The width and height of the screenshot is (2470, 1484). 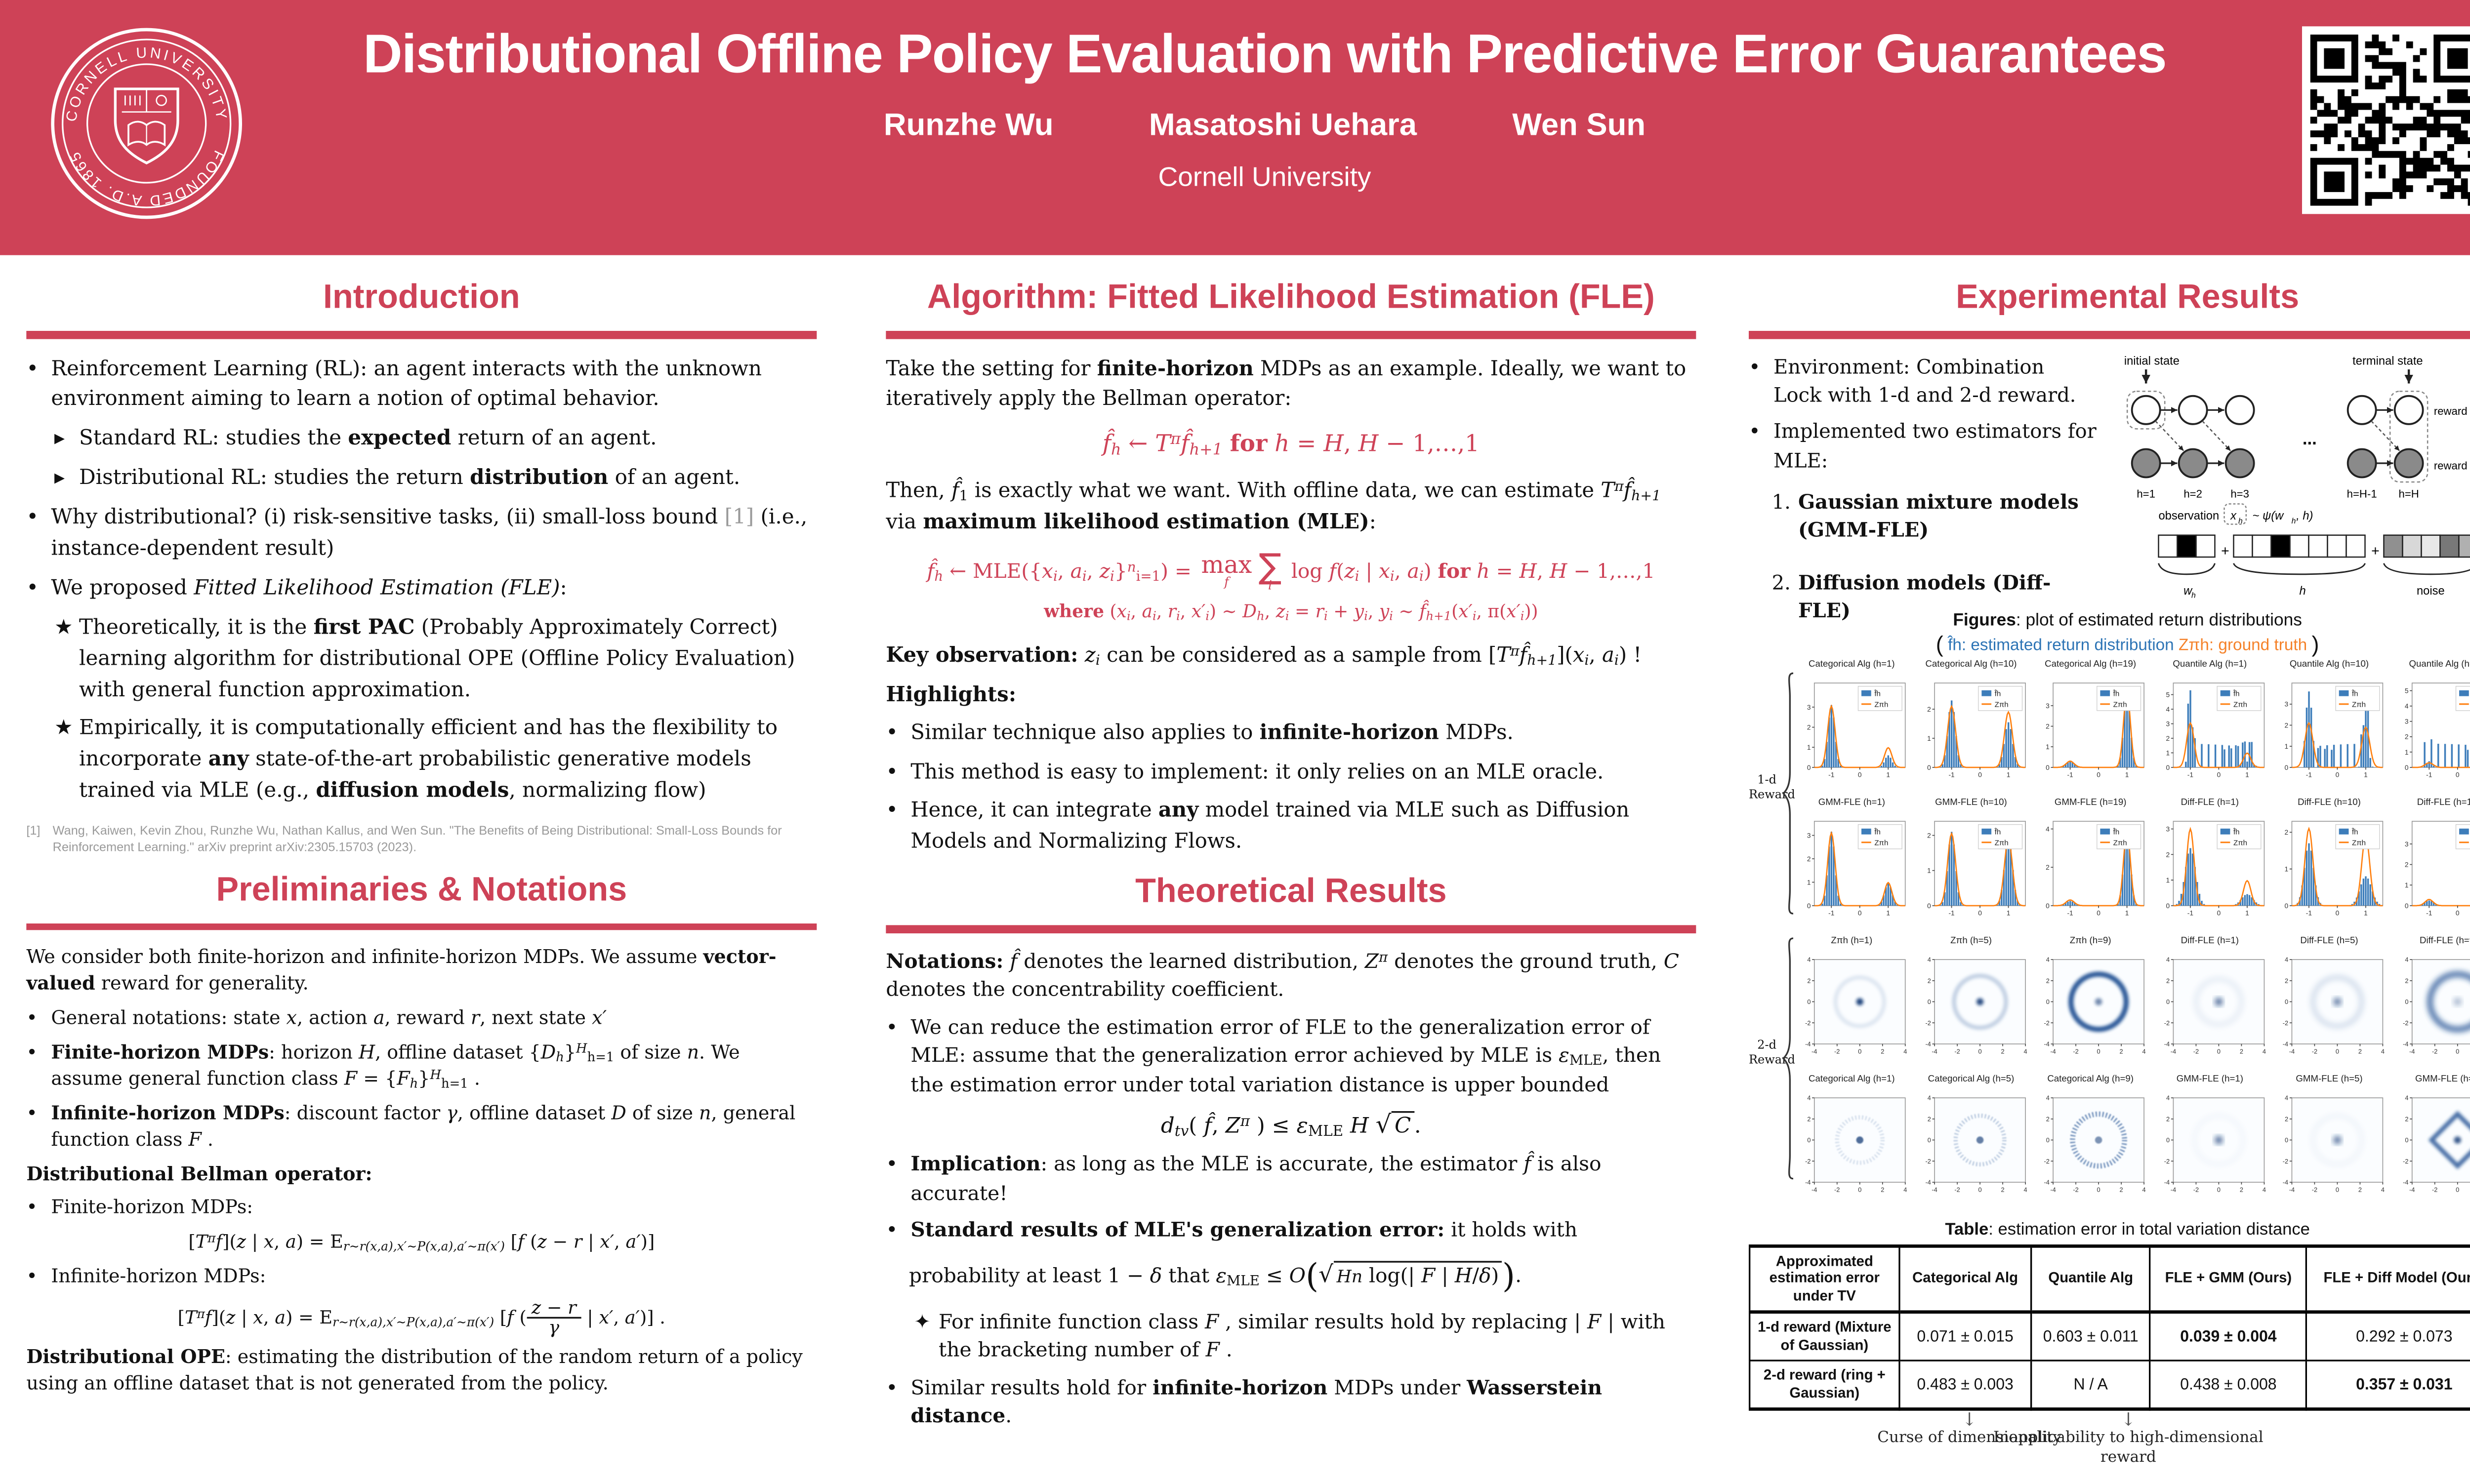 What do you see at coordinates (1788, 1057) in the screenshot?
I see `group-brace-icon` at bounding box center [1788, 1057].